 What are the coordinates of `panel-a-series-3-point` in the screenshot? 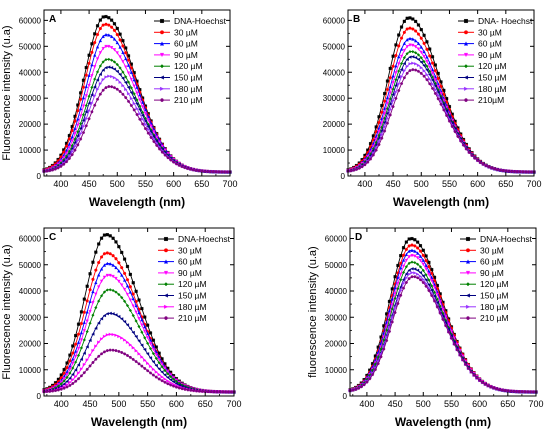 It's located at (61, 161).